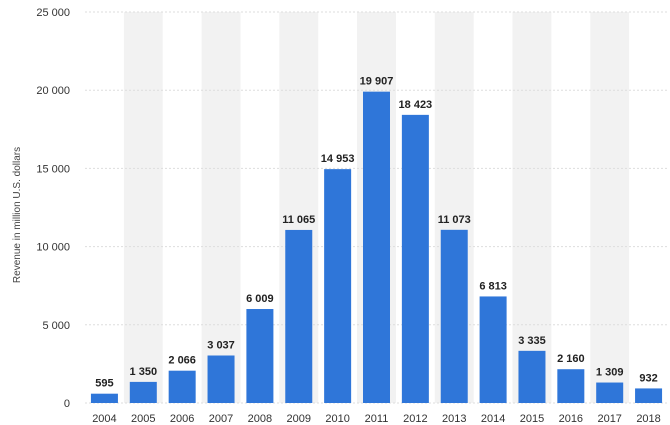  What do you see at coordinates (298, 220) in the screenshot?
I see `bar-value-label: 11 065` at bounding box center [298, 220].